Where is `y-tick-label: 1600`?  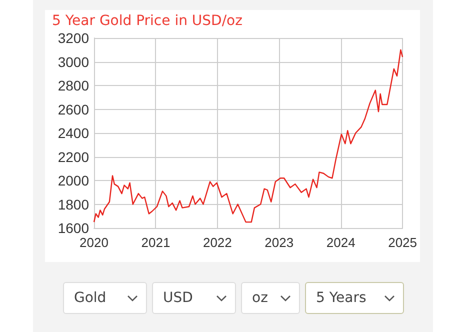
y-tick-label: 1600 is located at coordinates (74, 228).